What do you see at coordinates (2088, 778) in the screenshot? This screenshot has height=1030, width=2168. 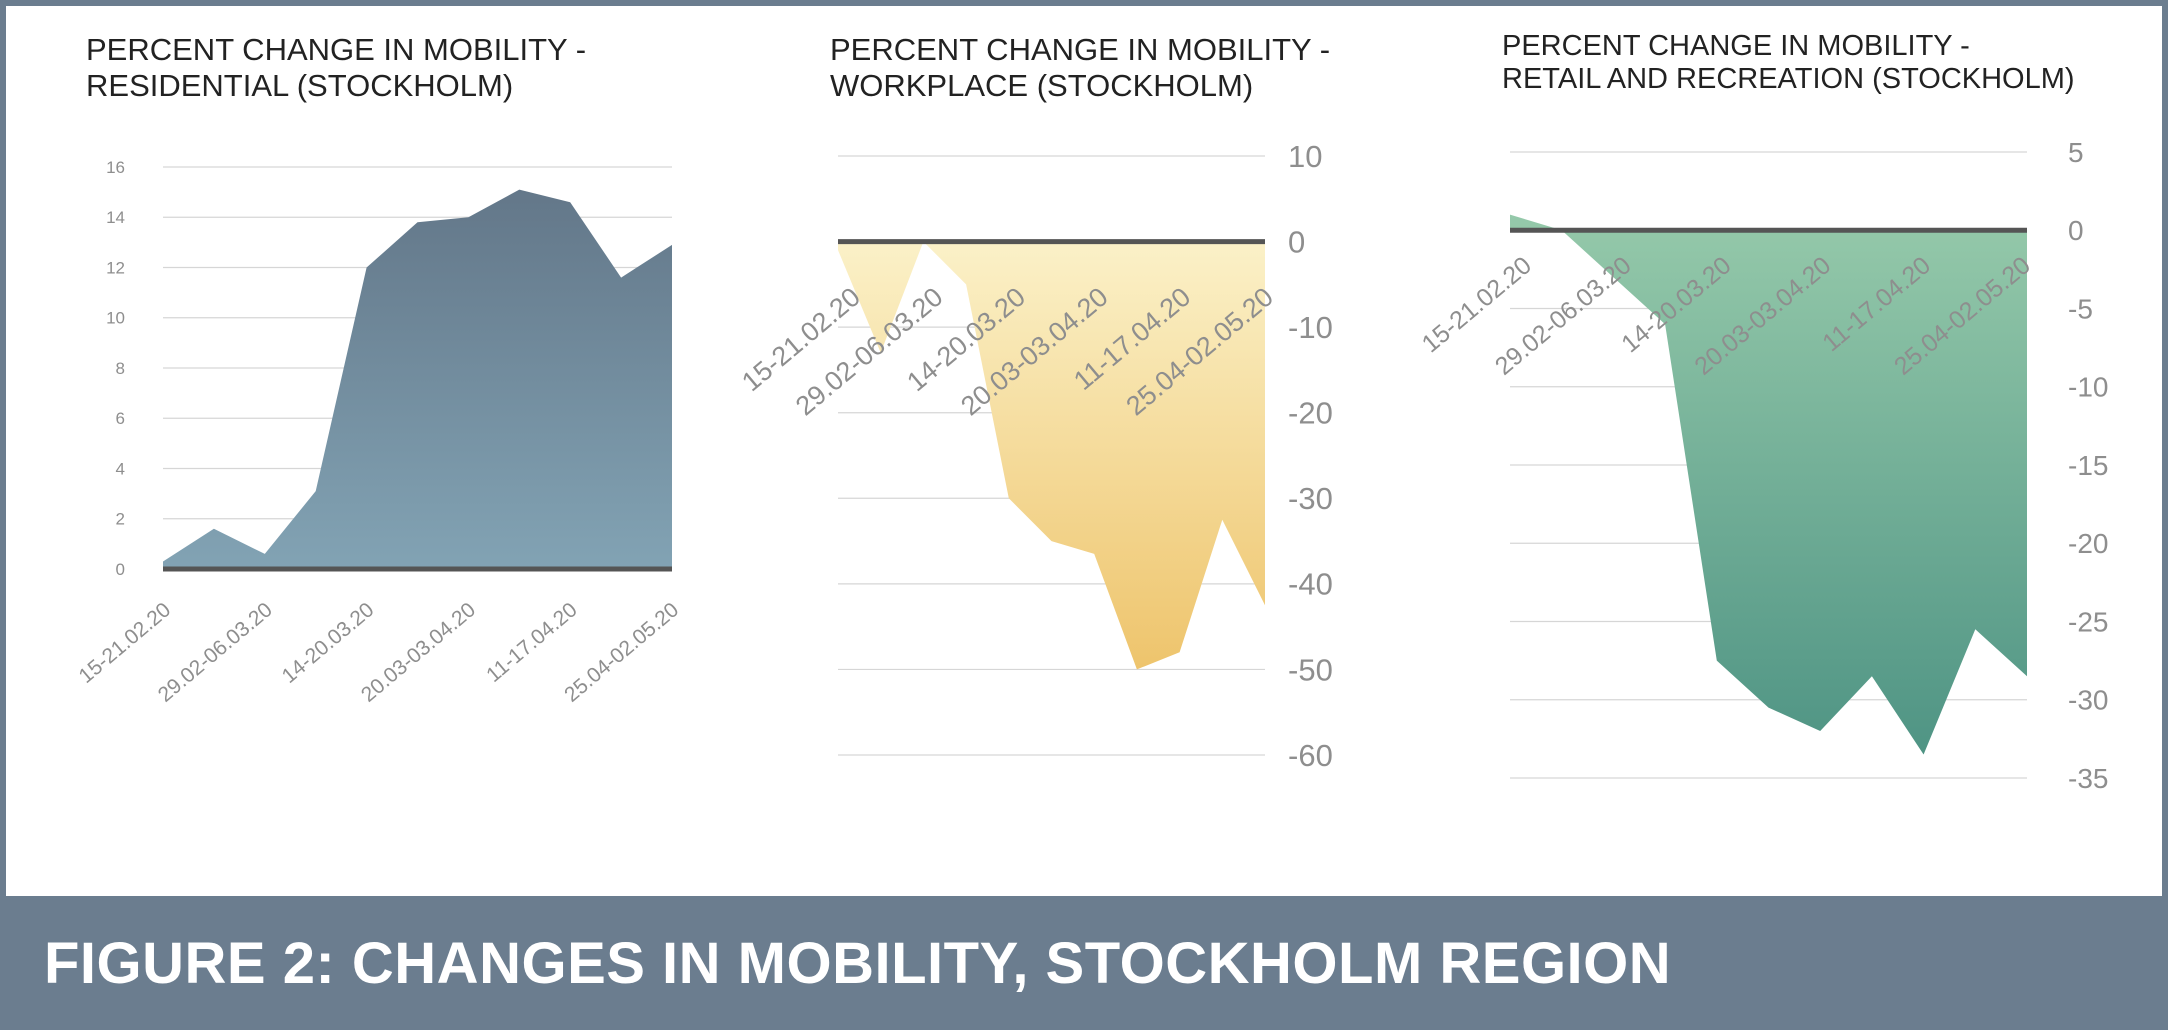 I see `y-tick-label: -35` at bounding box center [2088, 778].